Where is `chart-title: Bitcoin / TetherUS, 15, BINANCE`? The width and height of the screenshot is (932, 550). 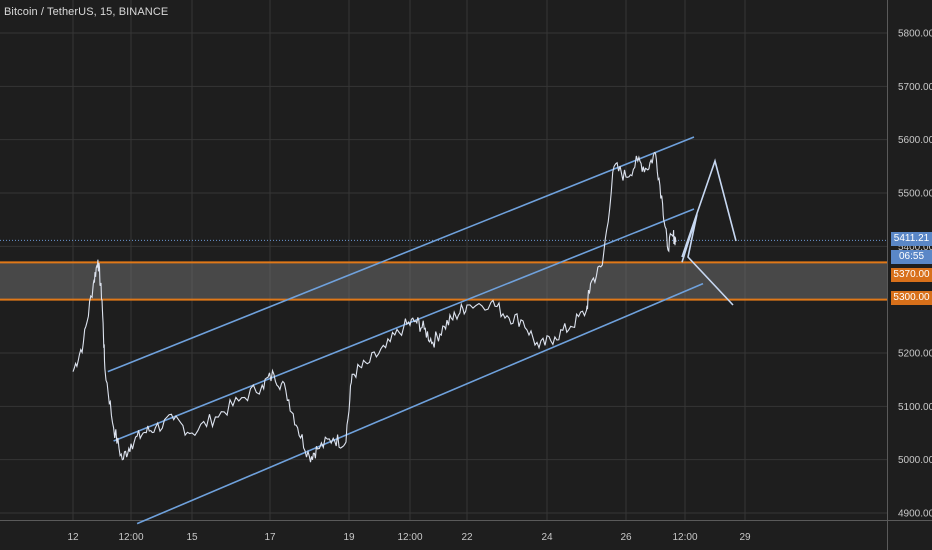 chart-title: Bitcoin / TetherUS, 15, BINANCE is located at coordinates (86, 12).